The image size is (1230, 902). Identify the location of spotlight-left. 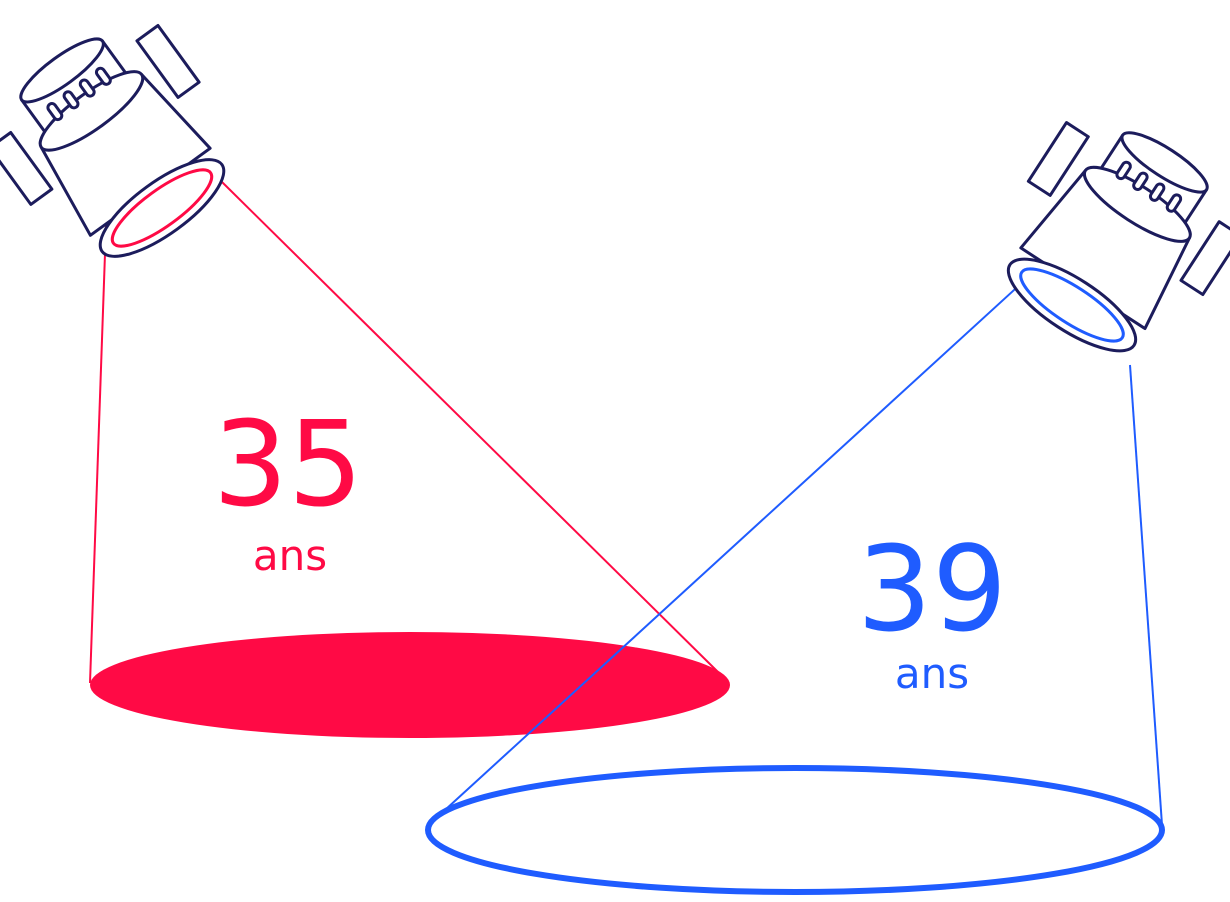
(113, 141).